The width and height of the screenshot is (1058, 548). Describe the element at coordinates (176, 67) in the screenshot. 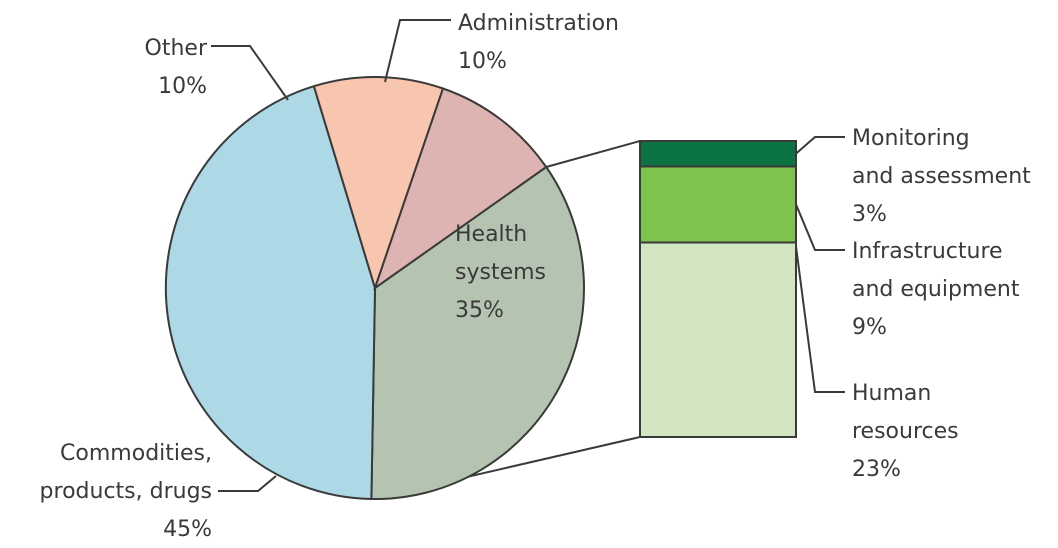

I see `slice-label-other: Other 10%` at that location.